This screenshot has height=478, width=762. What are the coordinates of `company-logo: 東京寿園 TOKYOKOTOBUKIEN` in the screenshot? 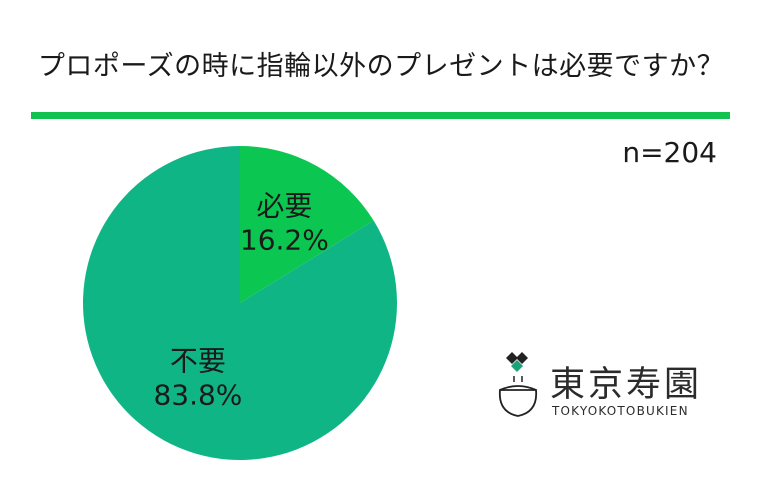 It's located at (612, 390).